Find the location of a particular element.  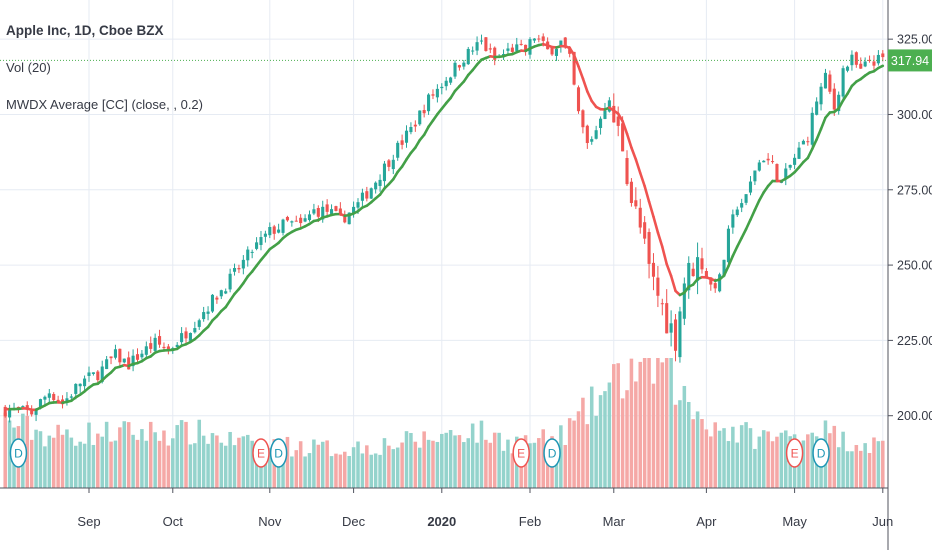

y-tick-label: 200.00 is located at coordinates (914, 416).